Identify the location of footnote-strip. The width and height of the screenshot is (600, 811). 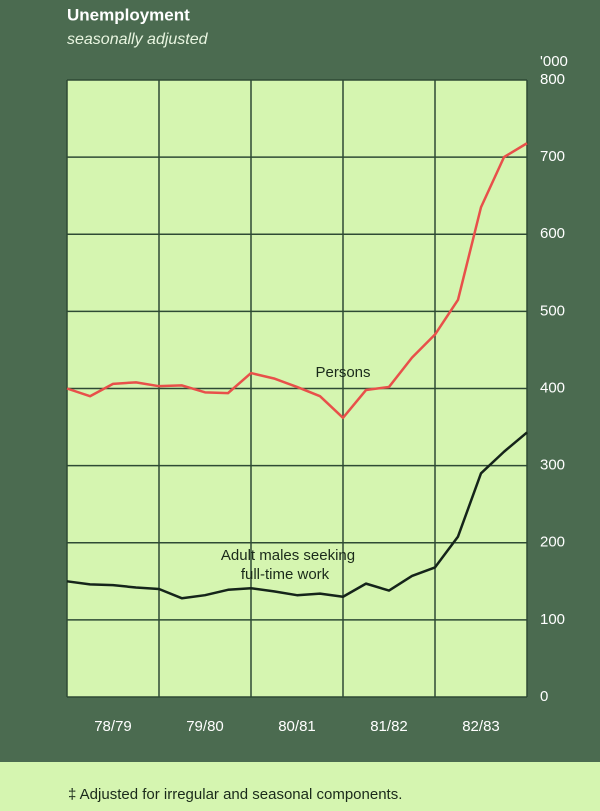
(300, 786).